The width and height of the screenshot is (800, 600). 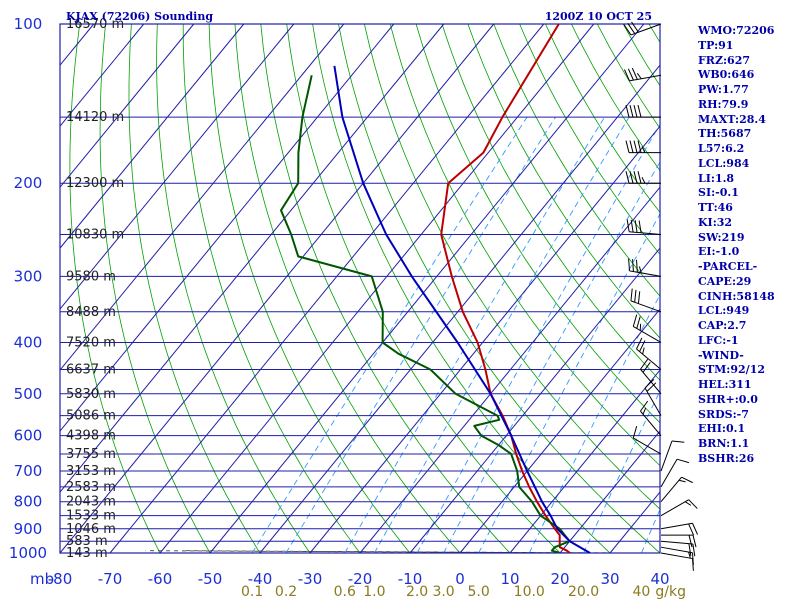 I want to click on pressure-tick-label: 400, so click(x=28, y=342).